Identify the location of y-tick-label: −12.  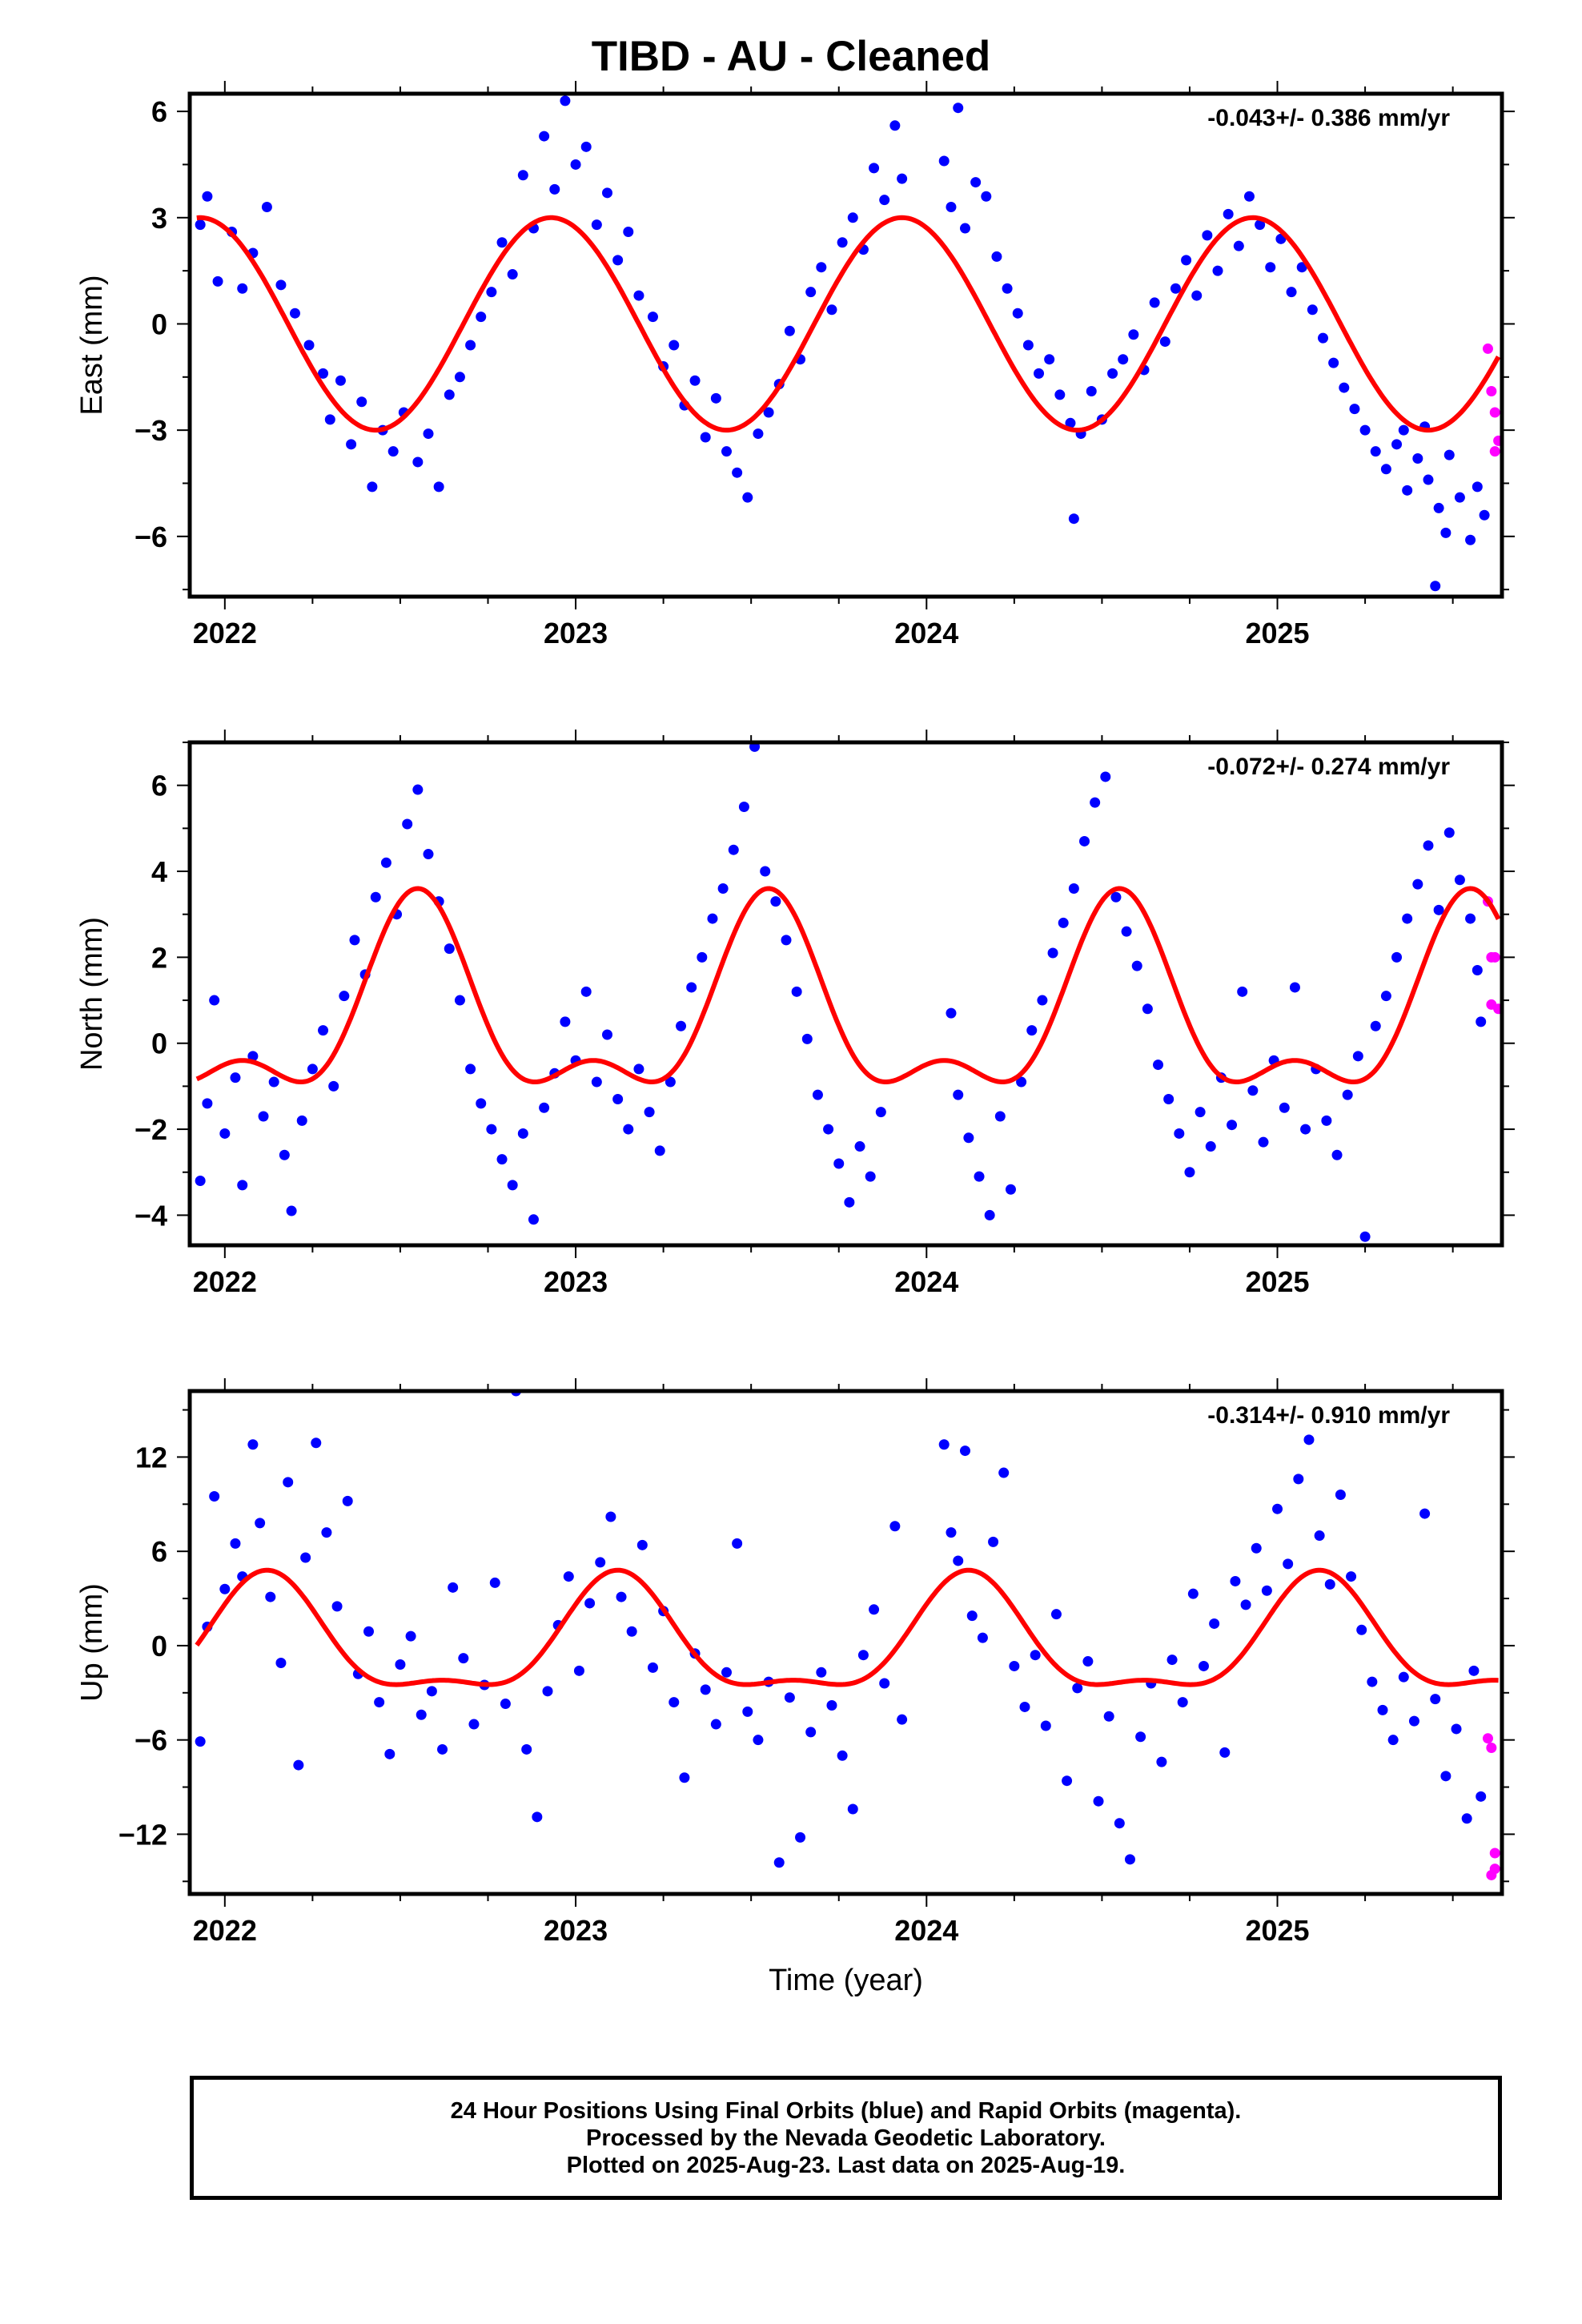
(142, 1834).